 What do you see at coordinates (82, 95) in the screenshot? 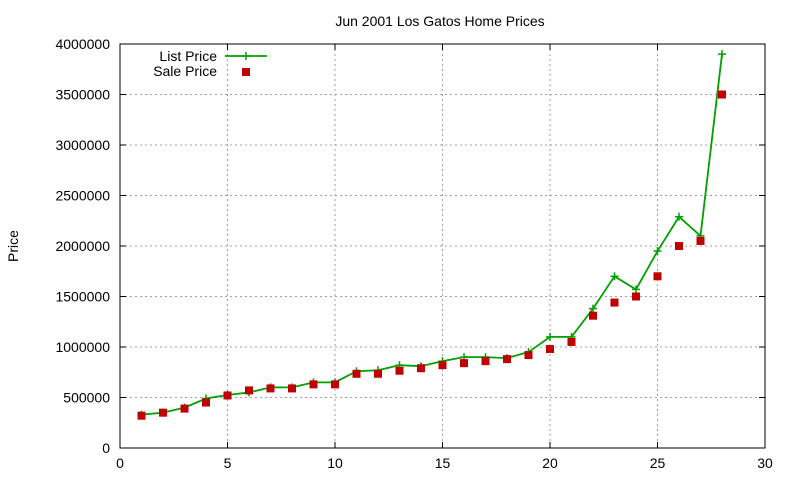
I see `y-tick-label: 3500000` at bounding box center [82, 95].